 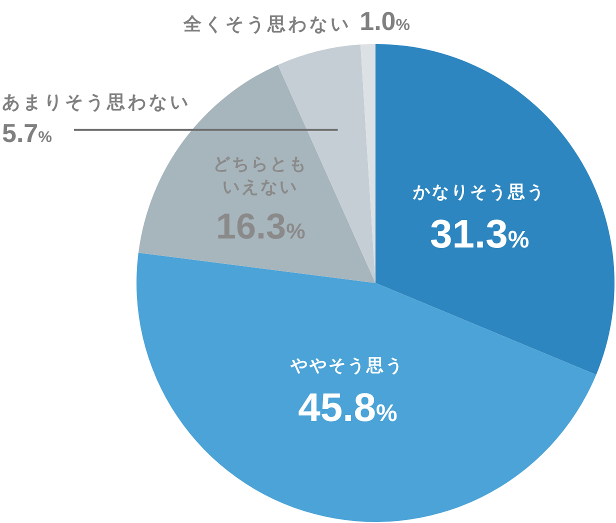 What do you see at coordinates (479, 192) in the screenshot?
I see `slice-label: かなりそう思う` at bounding box center [479, 192].